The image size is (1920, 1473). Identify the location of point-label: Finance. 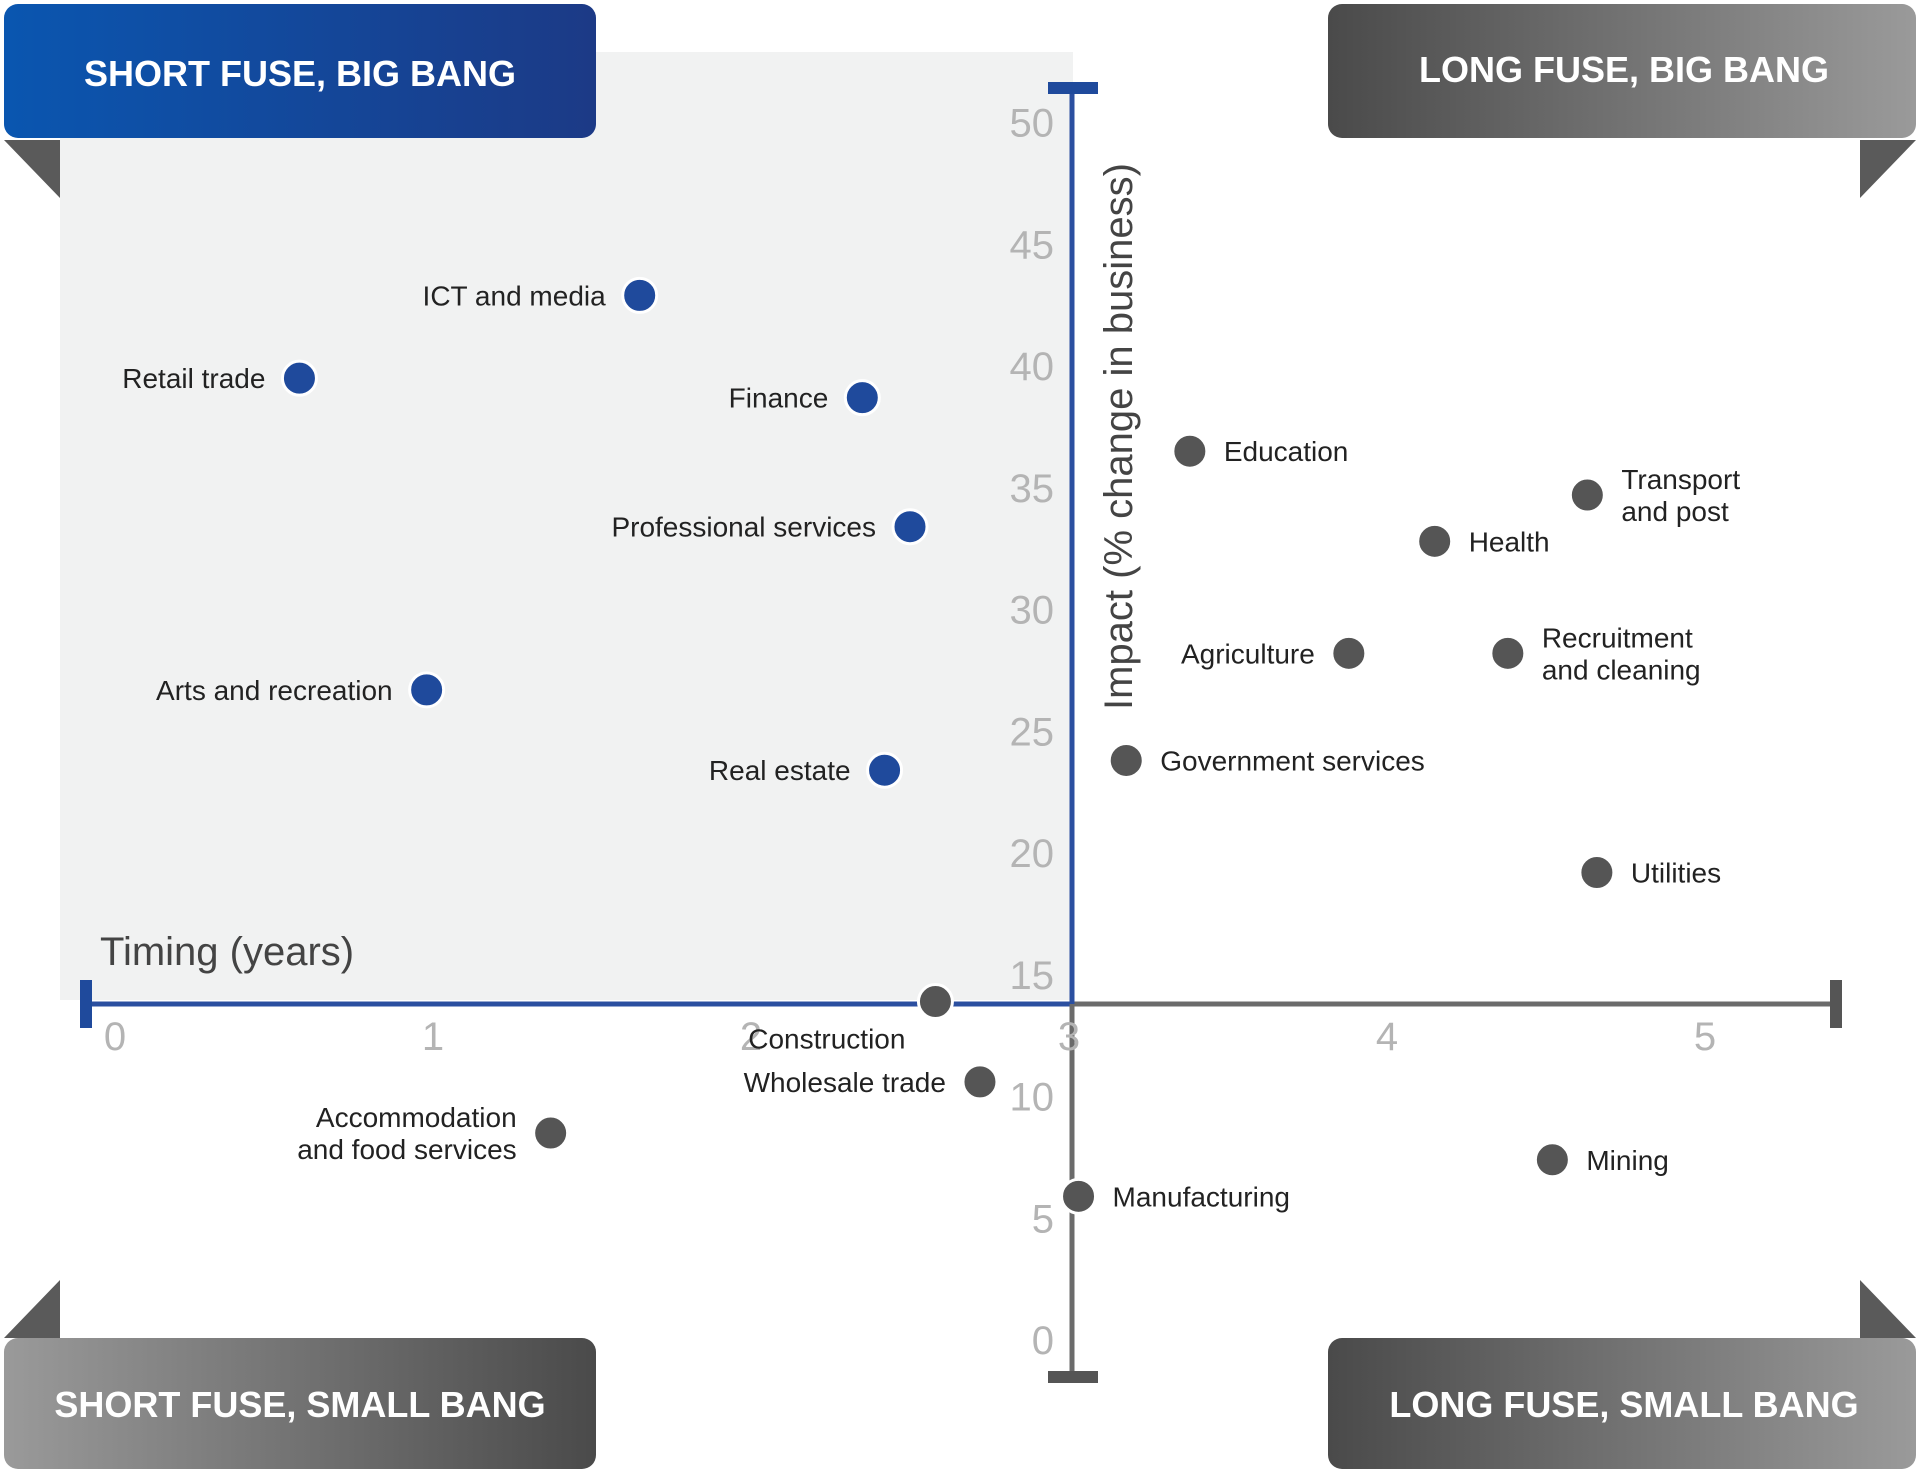
(779, 398).